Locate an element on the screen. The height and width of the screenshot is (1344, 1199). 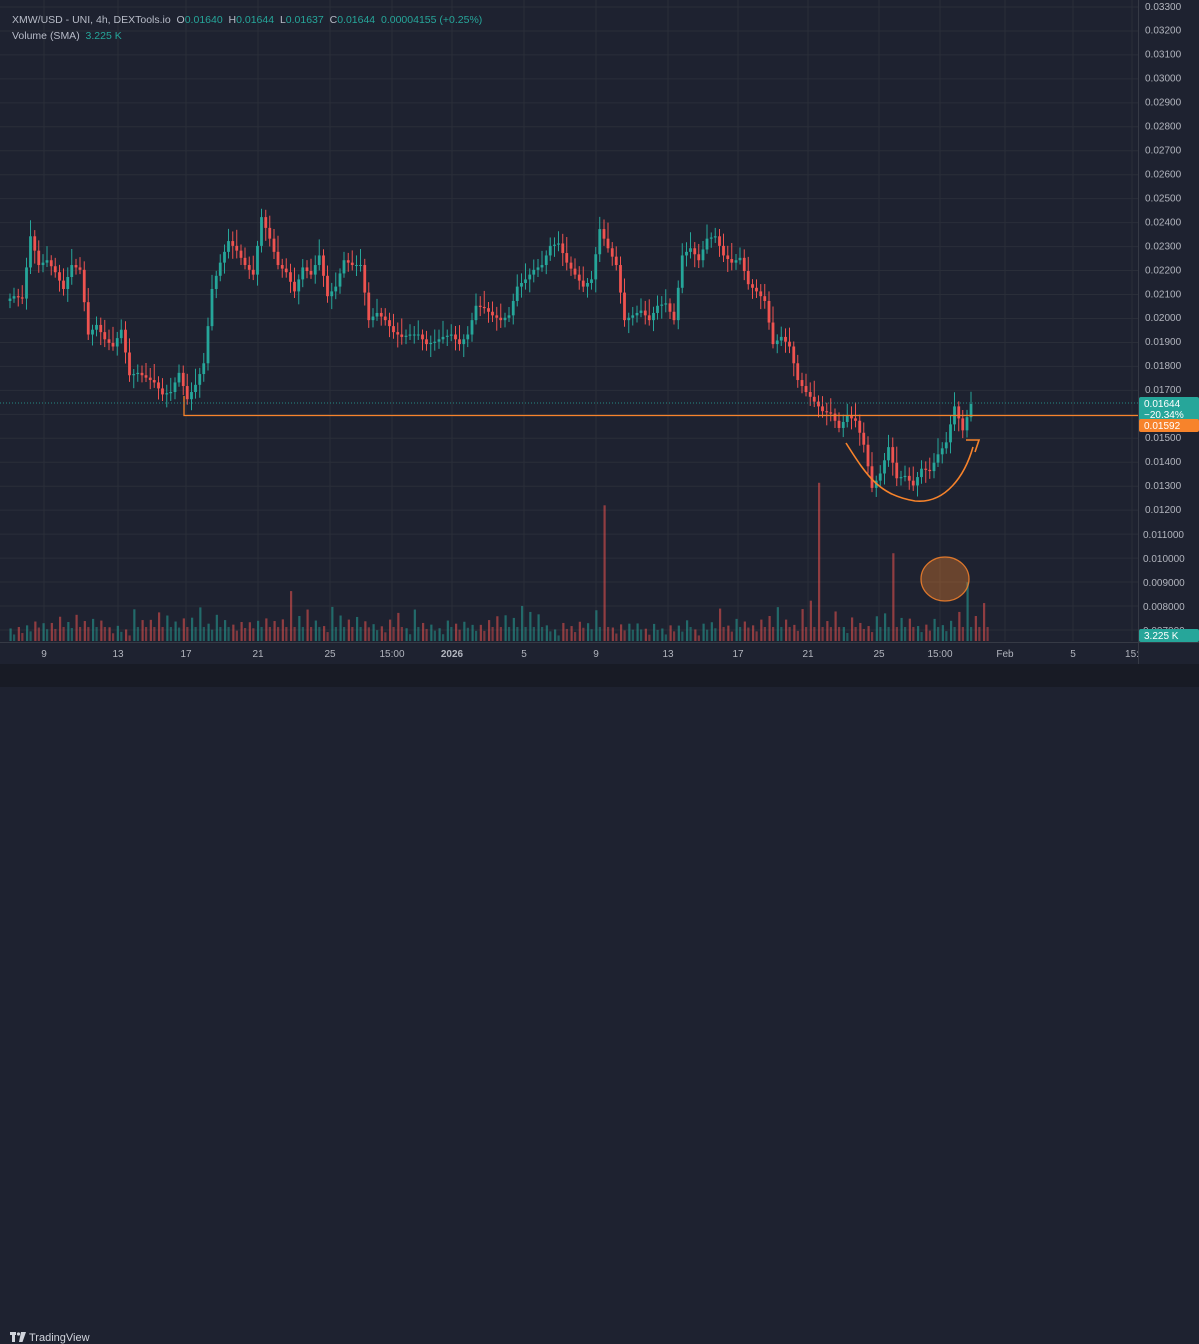
tradingview-brand: TradingView is located at coordinates (50, 1338).